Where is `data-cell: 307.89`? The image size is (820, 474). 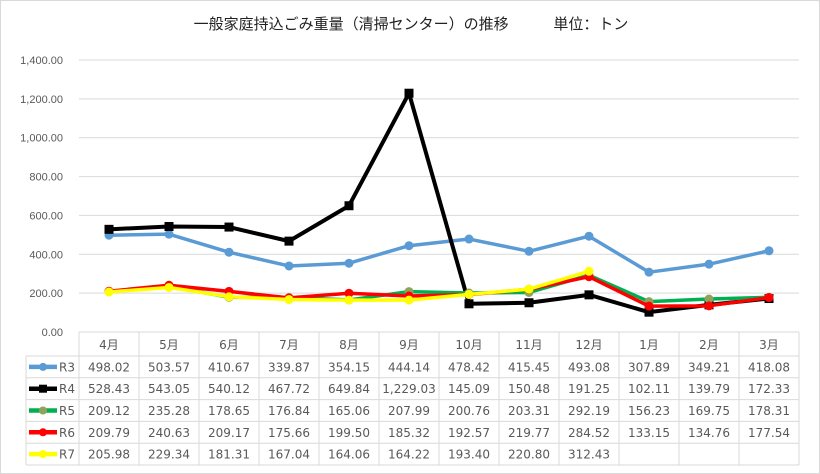
data-cell: 307.89 is located at coordinates (649, 367).